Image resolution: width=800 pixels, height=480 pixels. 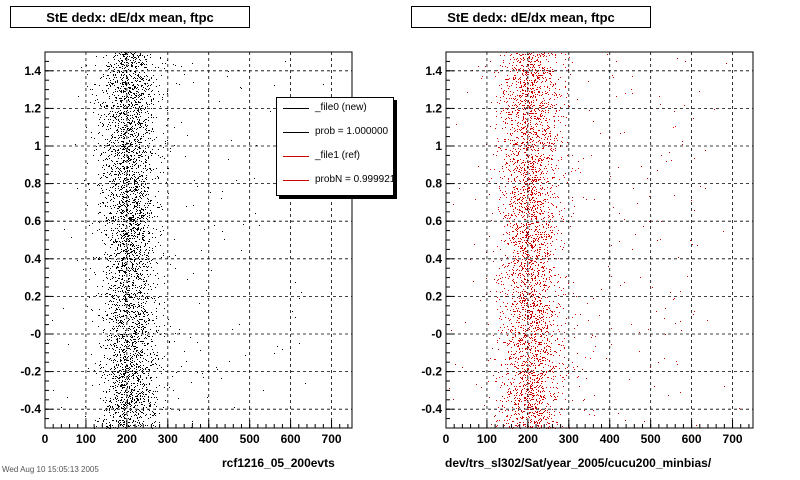 I want to click on timestamp-footer: Wed Aug 10 15:05:13 2005, so click(x=50, y=469).